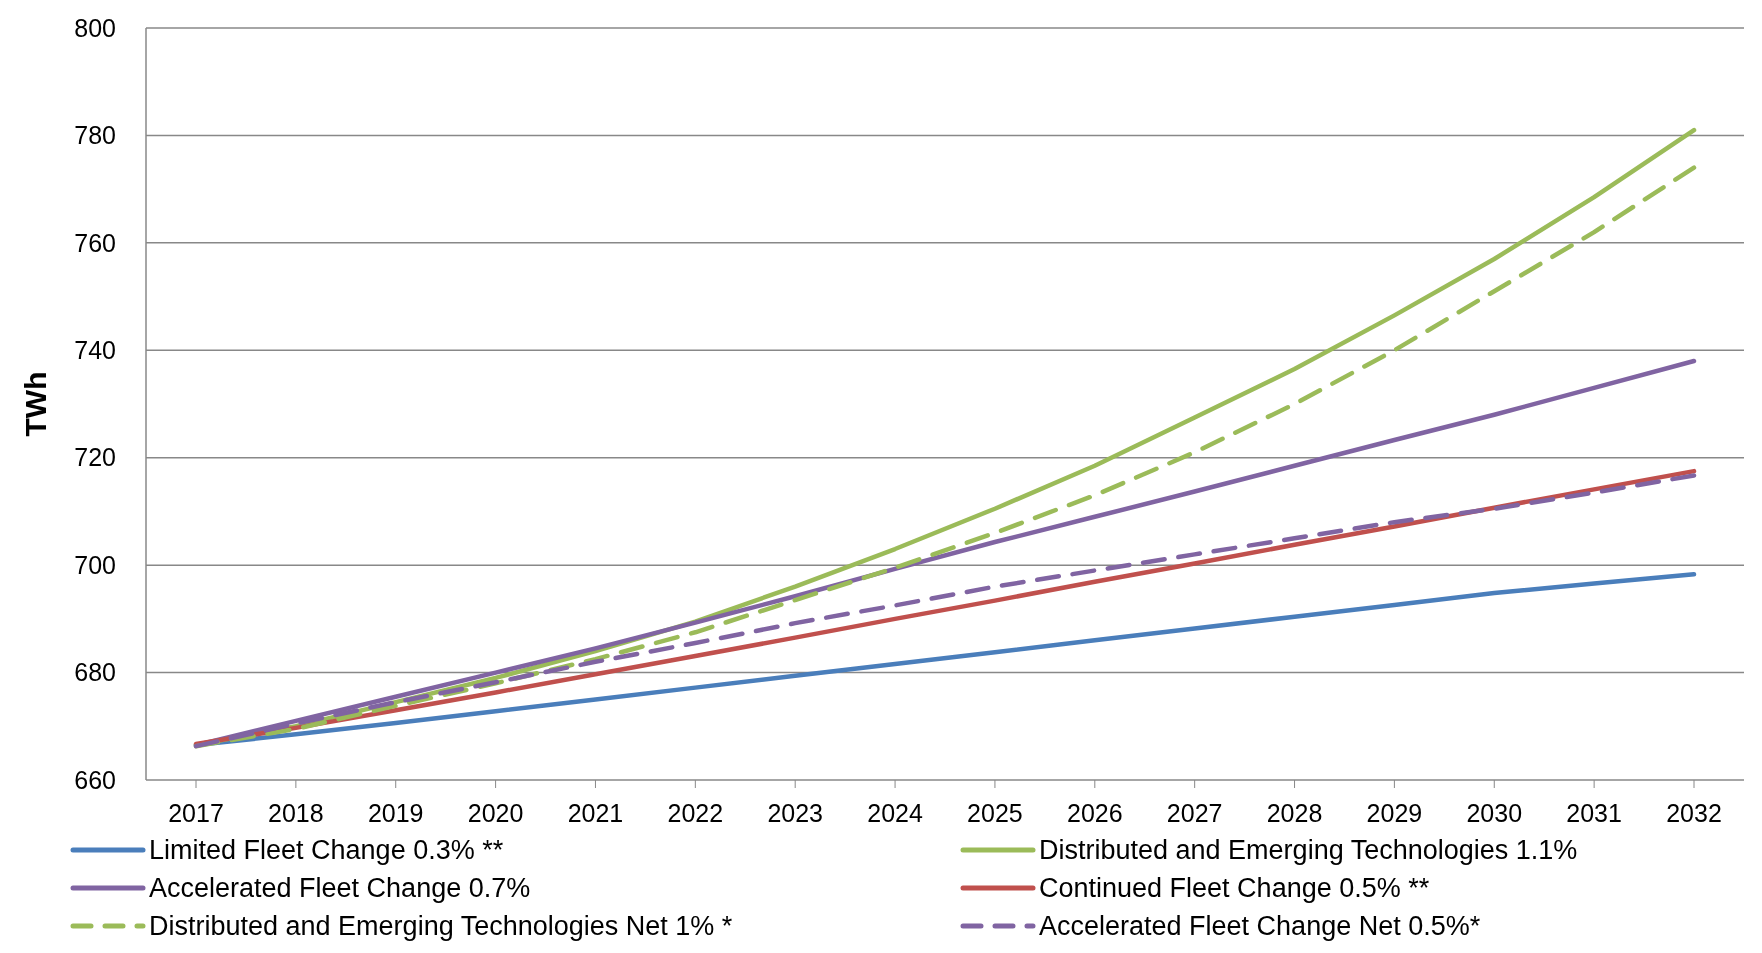 This screenshot has width=1762, height=953. Describe the element at coordinates (95, 779) in the screenshot. I see `y-tick-label: 660` at that location.